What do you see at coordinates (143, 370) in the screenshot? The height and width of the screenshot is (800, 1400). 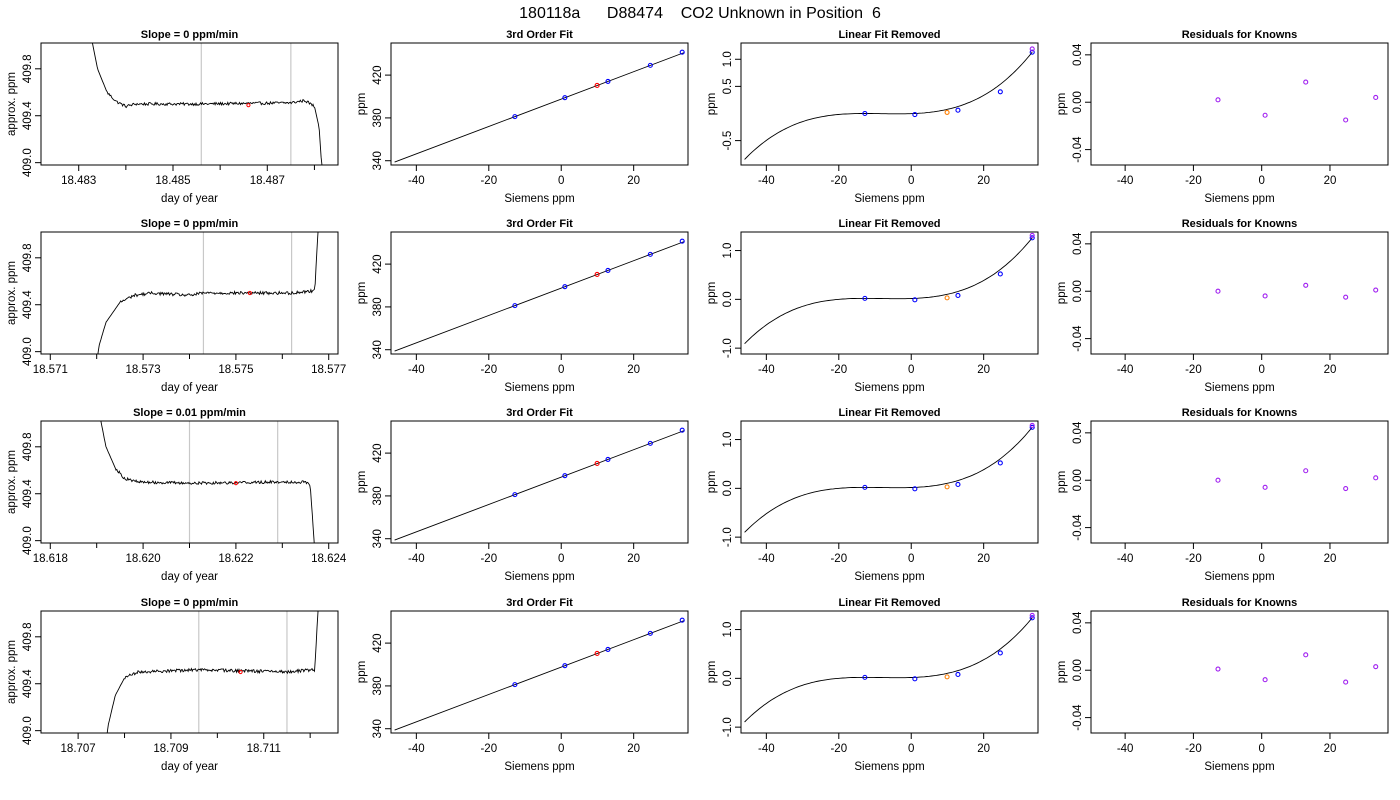 I see `x-tick-label: 18.573` at bounding box center [143, 370].